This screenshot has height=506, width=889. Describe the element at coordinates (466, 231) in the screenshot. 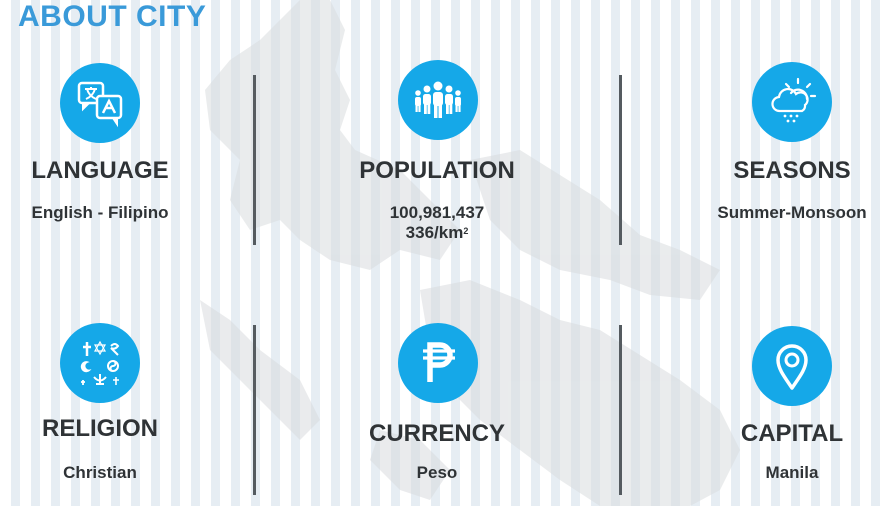

I see `population-density-exponent: 2` at that location.